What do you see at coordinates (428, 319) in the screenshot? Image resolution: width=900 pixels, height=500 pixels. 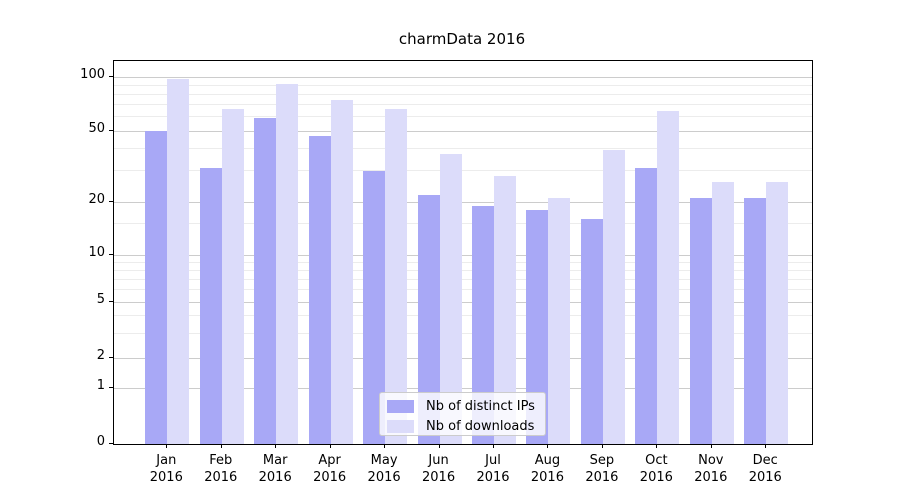 I see `bar-ips-jun` at bounding box center [428, 319].